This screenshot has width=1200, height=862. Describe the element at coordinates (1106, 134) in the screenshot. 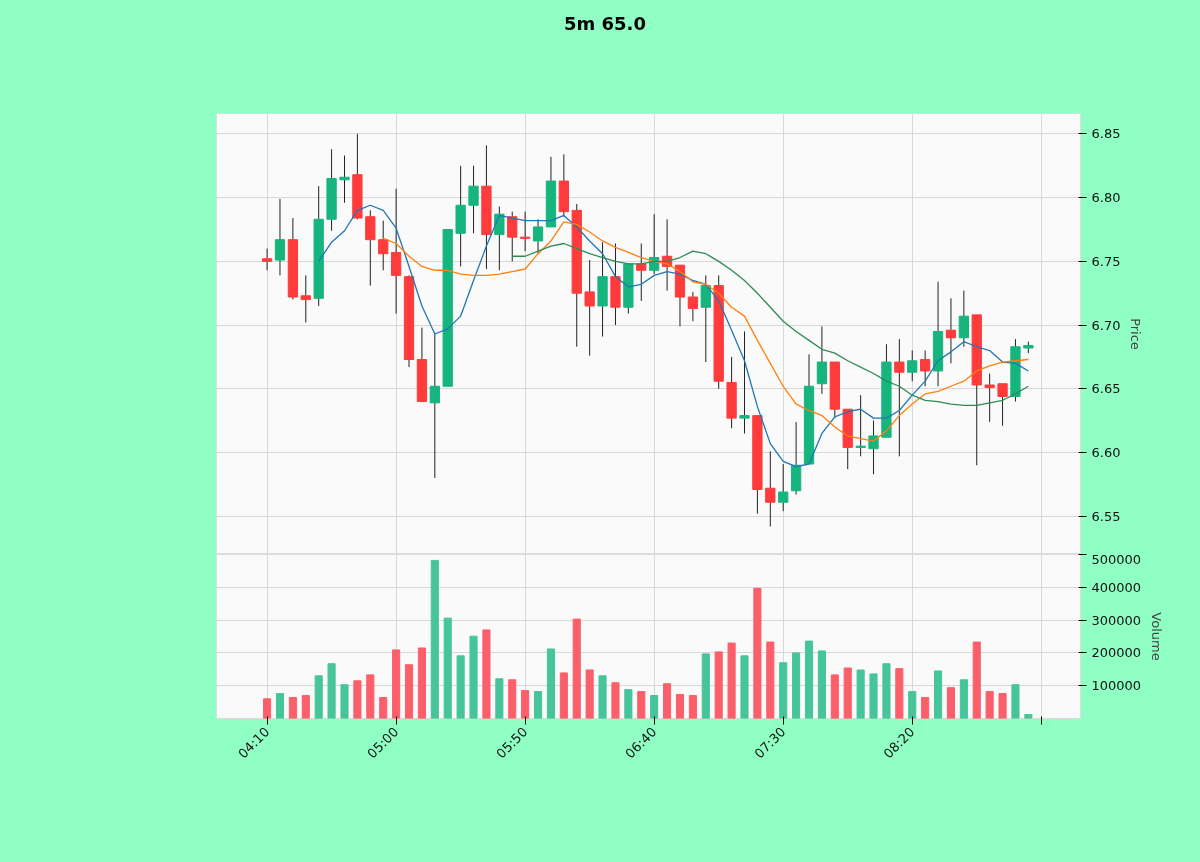

I see `y-tick-label: 6.85` at that location.